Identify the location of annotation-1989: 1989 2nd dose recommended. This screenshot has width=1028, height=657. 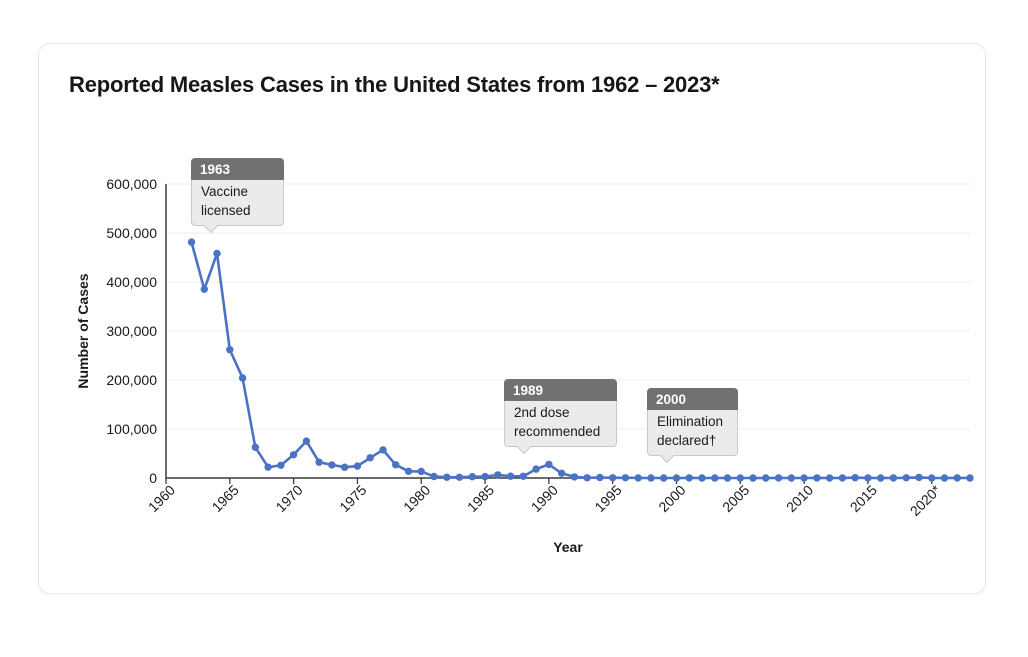
(560, 413).